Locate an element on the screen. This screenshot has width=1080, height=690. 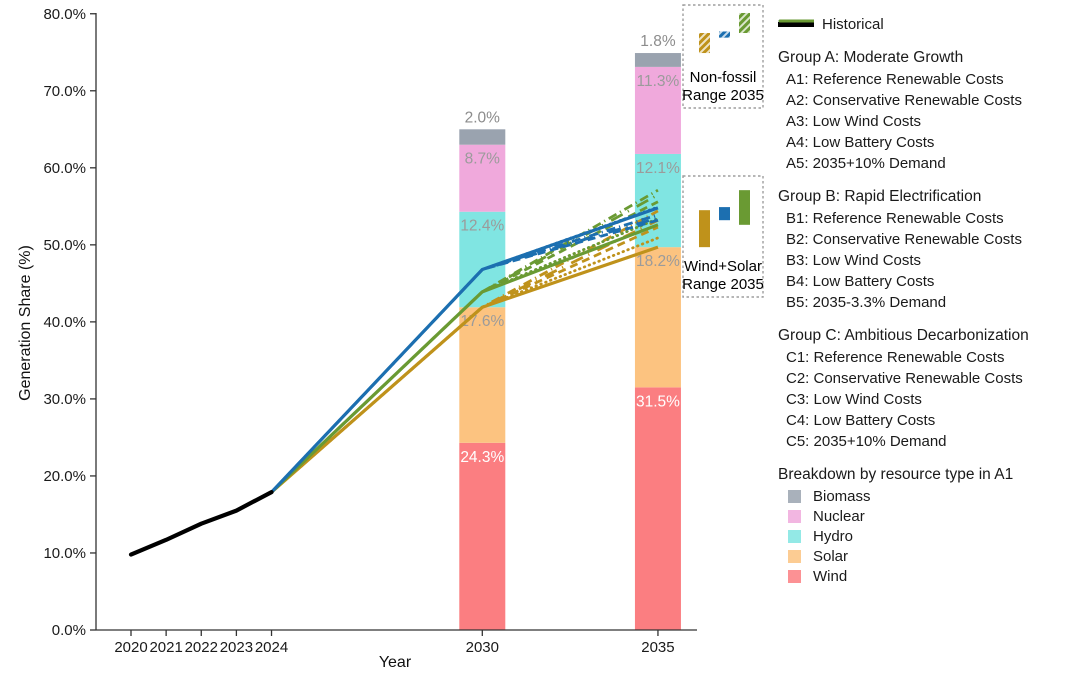
legend-group-title-A: Group A: Moderate Growth is located at coordinates (871, 57).